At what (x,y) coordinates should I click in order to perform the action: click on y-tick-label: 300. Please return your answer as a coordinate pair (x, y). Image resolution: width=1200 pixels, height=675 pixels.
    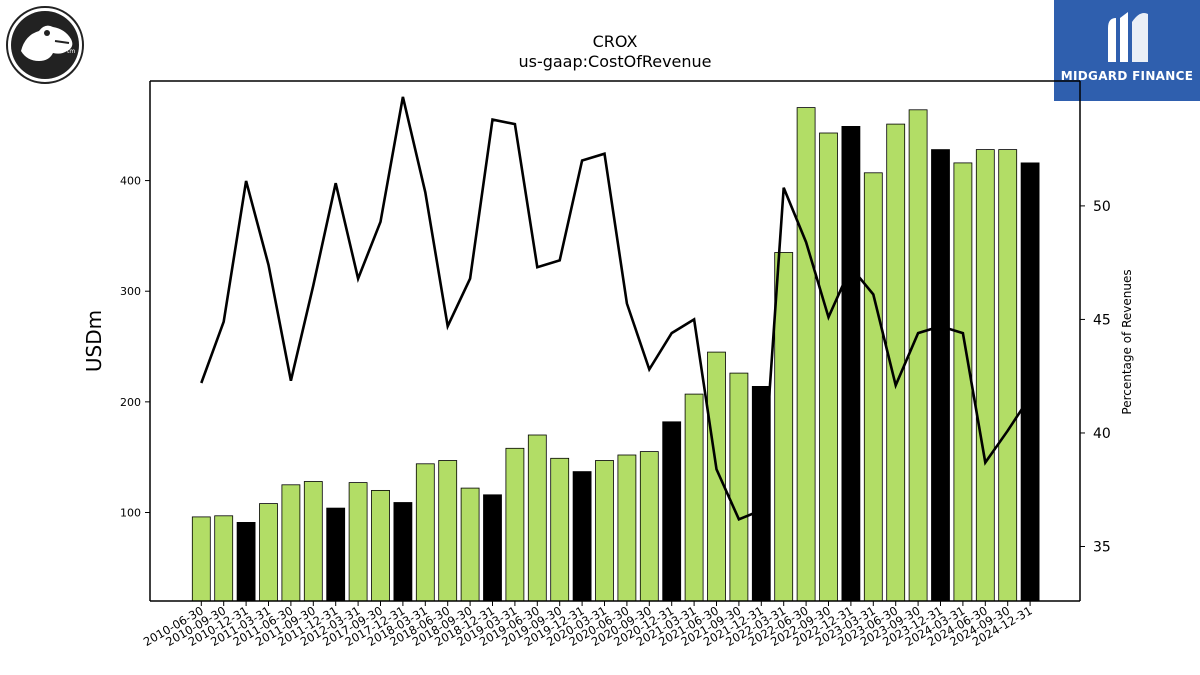
    Looking at the image, I should click on (130, 291).